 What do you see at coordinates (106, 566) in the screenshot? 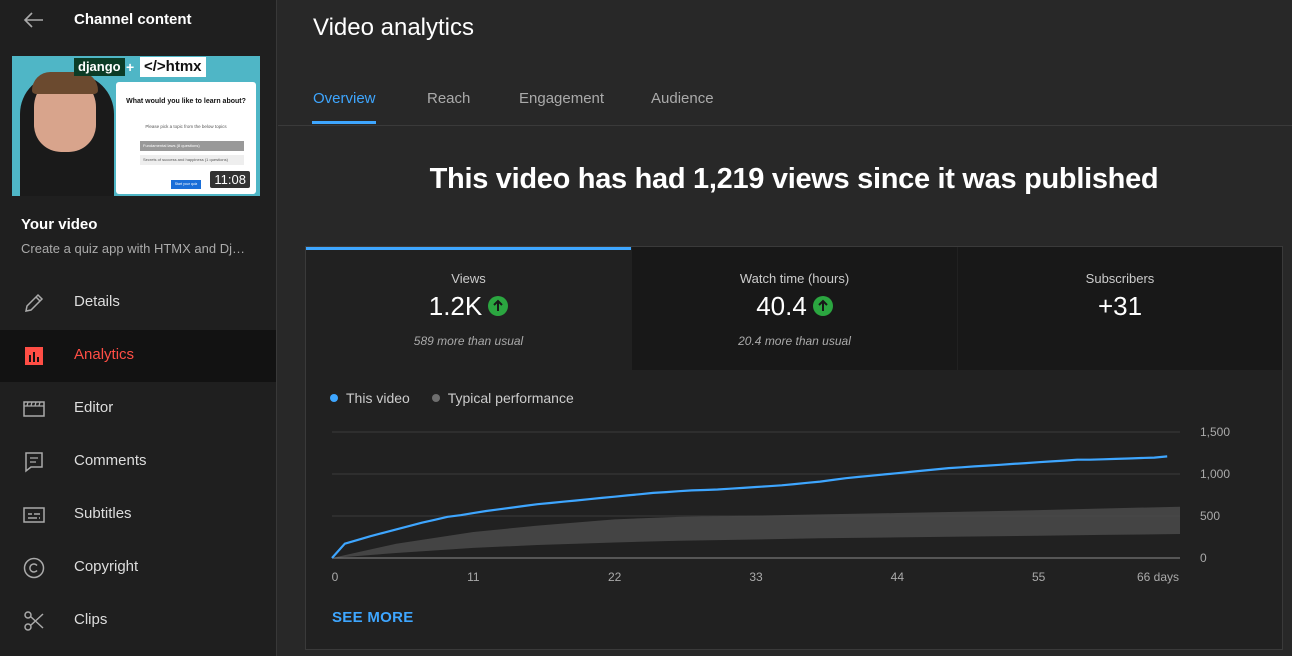
I see `sidebar-item-label: Copyright` at bounding box center [106, 566].